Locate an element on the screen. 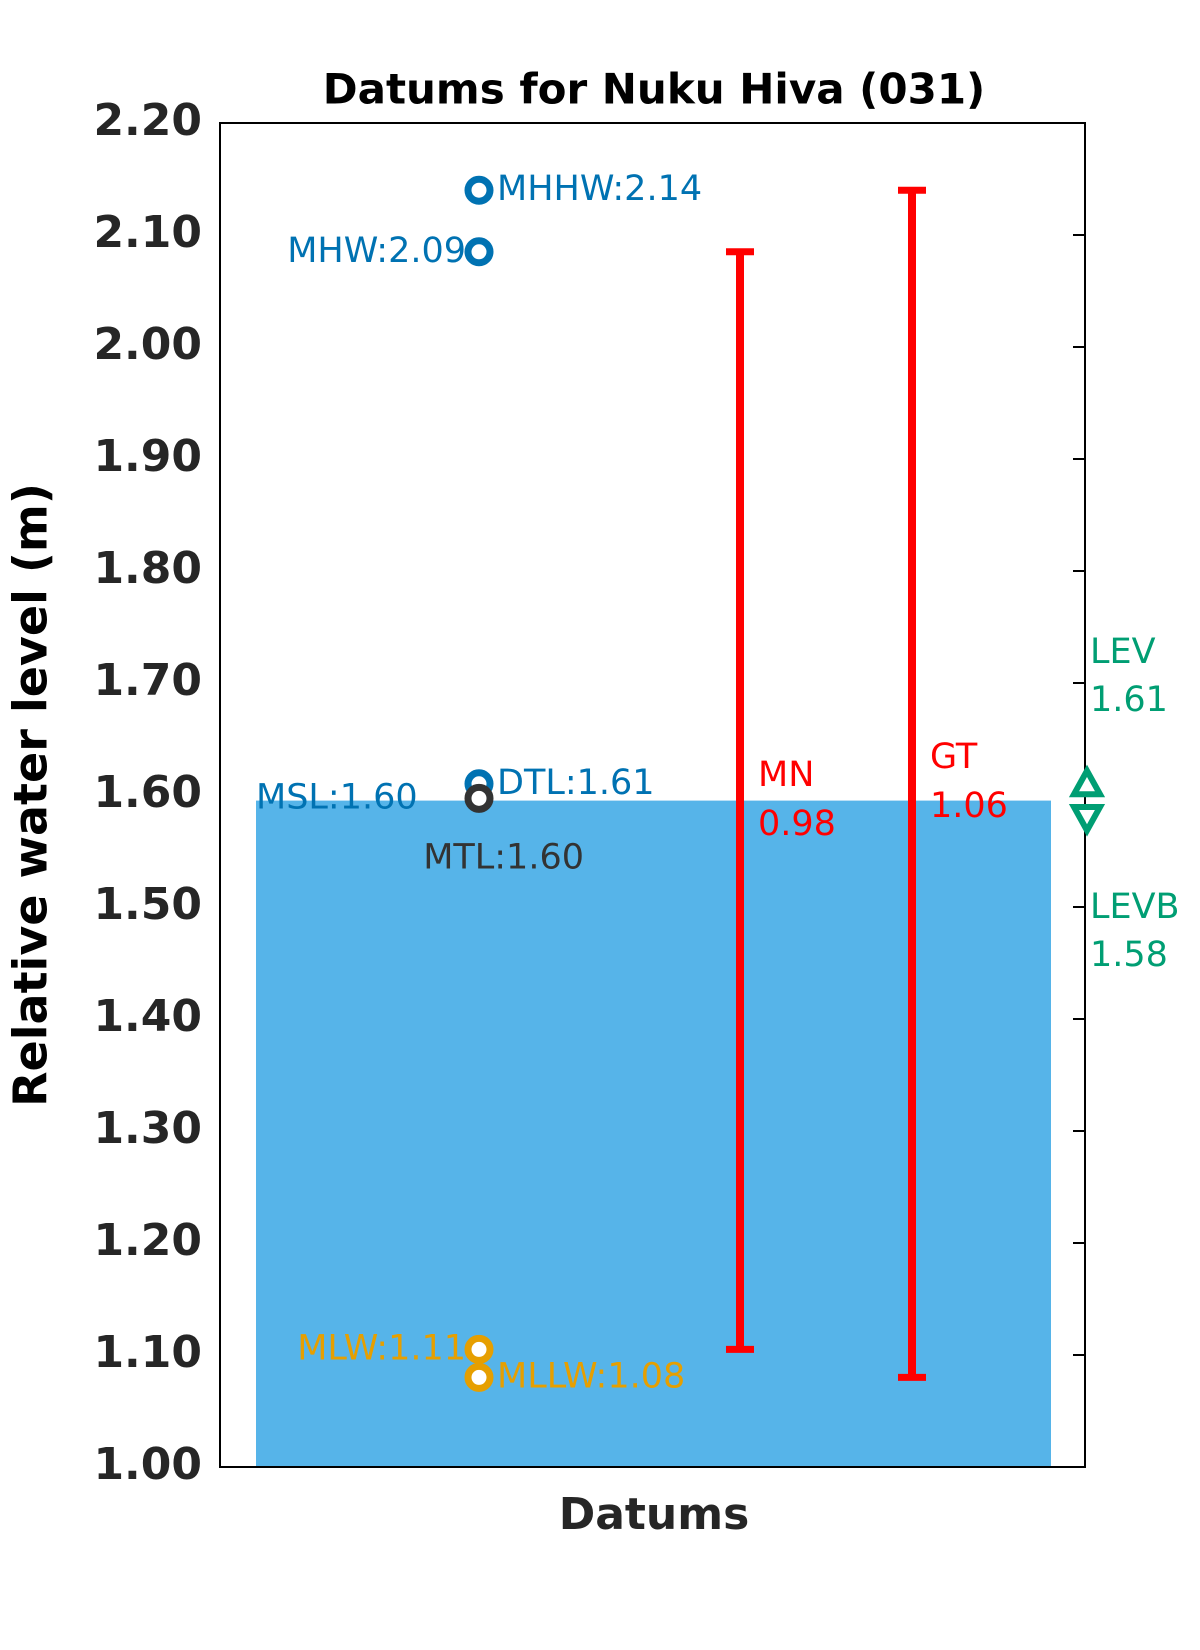 The width and height of the screenshot is (1200, 1650). y-tick-label: 2.10 is located at coordinates (147, 232).